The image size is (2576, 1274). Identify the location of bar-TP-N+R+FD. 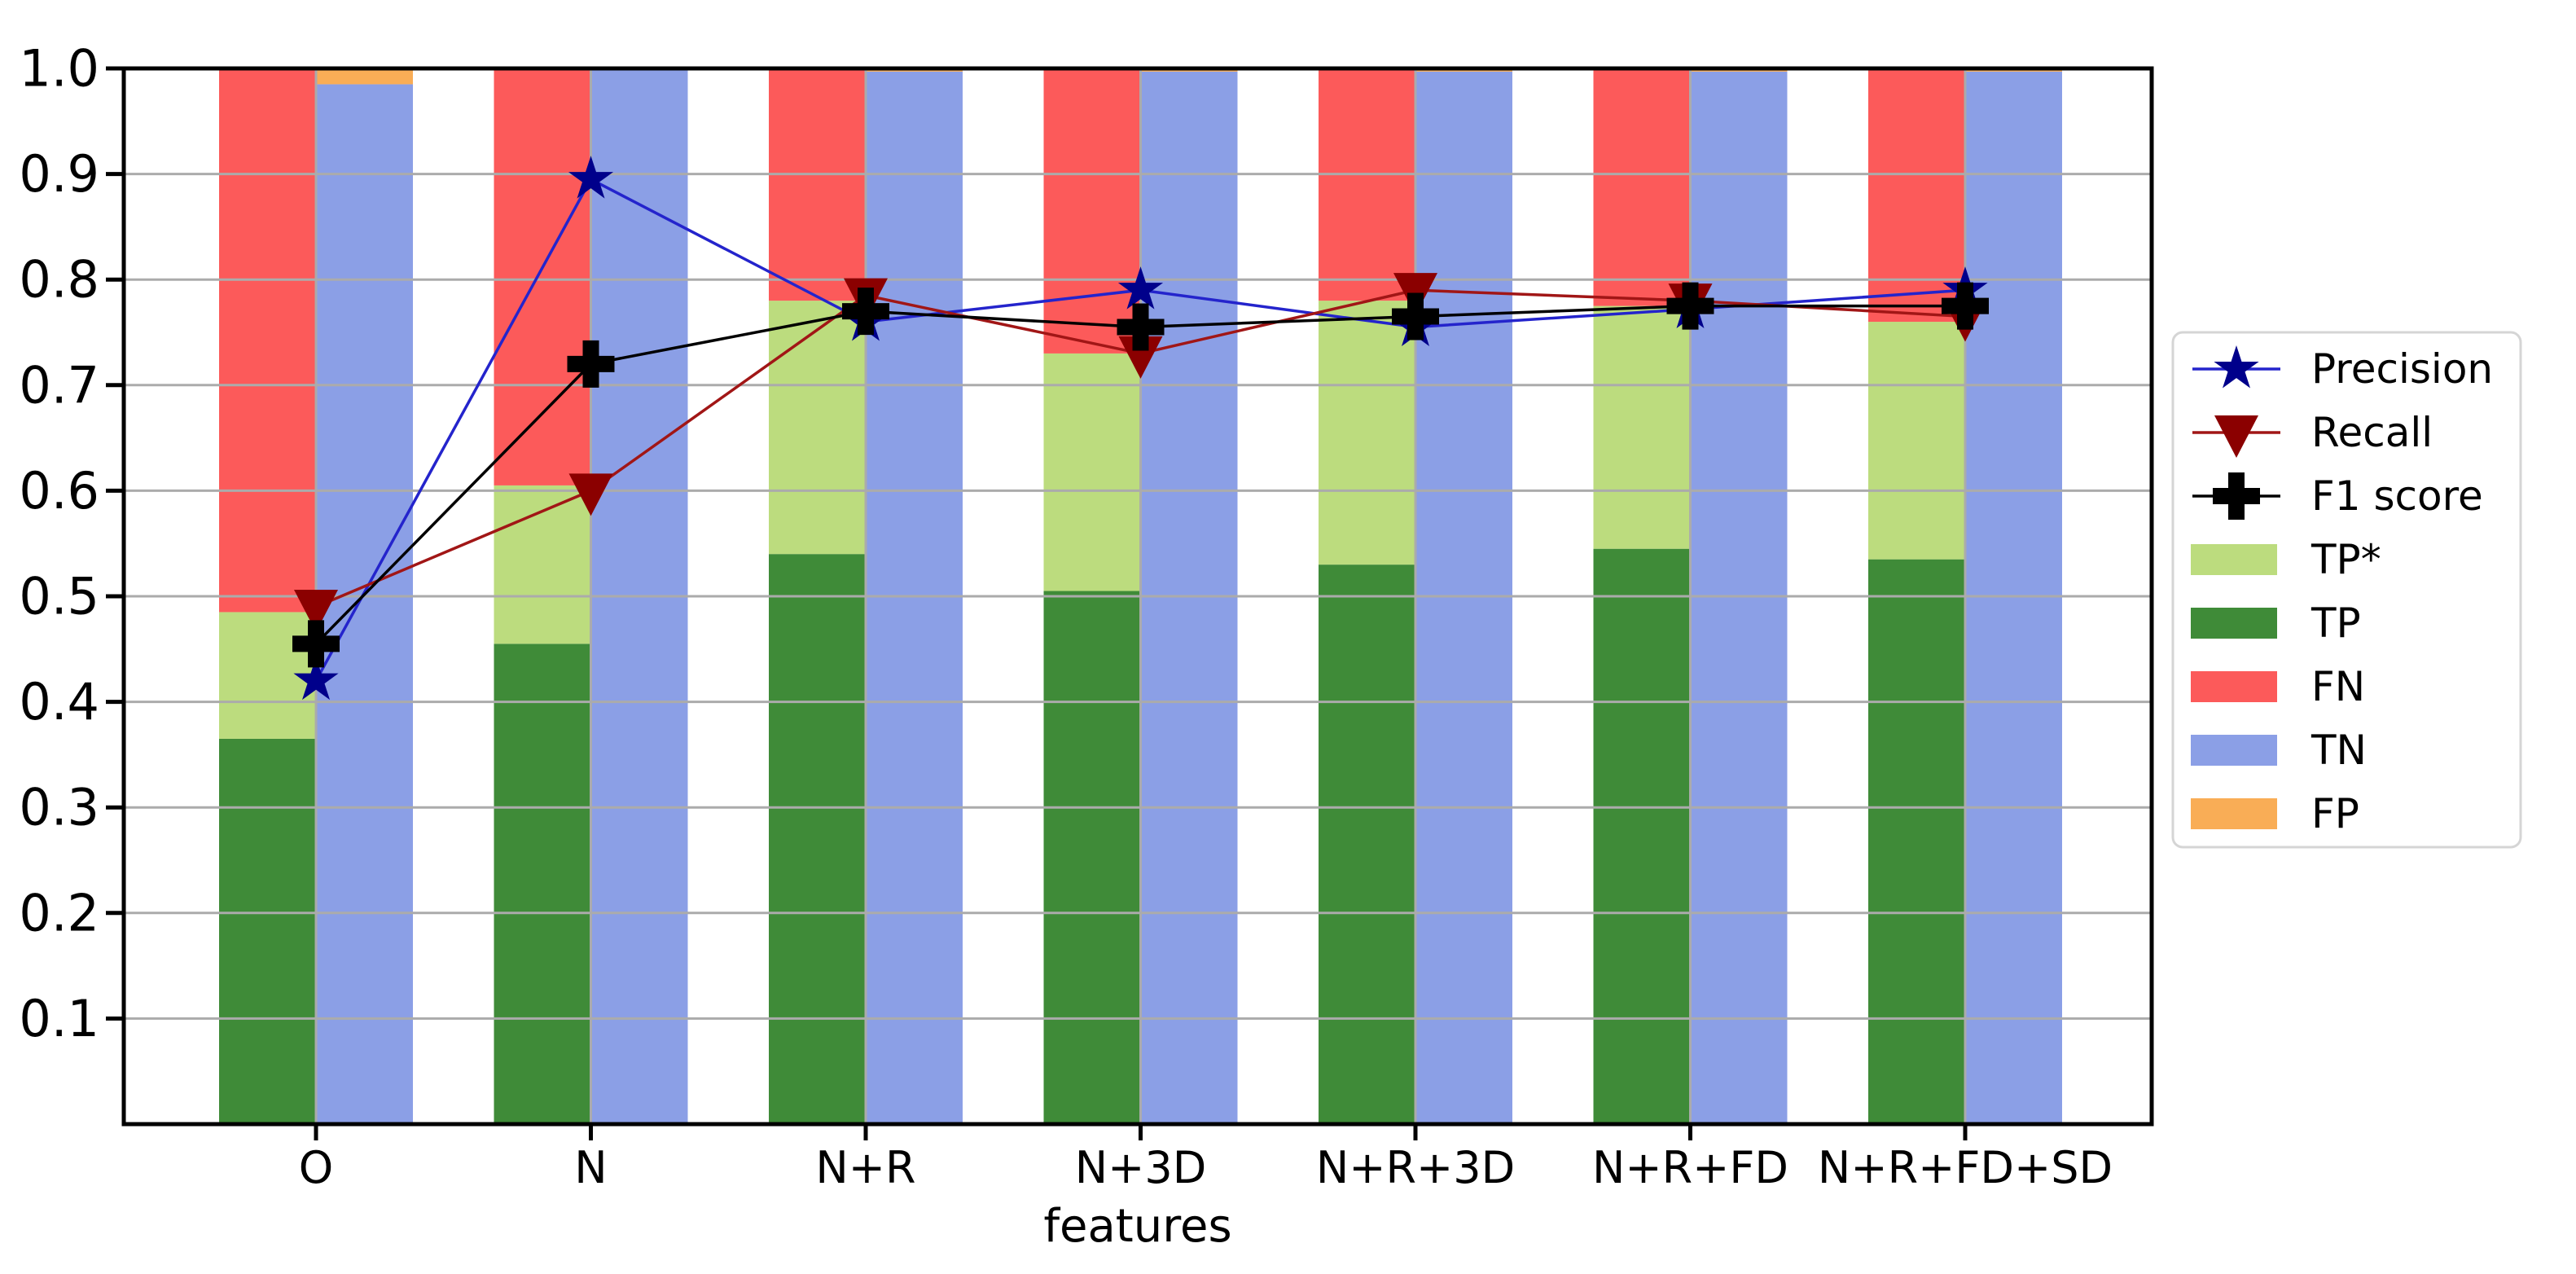
(1642, 836).